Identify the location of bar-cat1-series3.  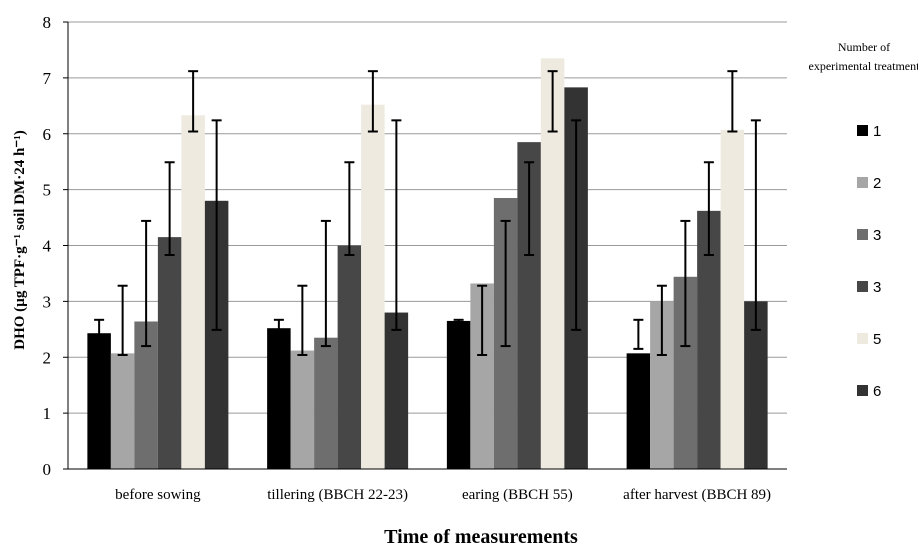
(146, 395).